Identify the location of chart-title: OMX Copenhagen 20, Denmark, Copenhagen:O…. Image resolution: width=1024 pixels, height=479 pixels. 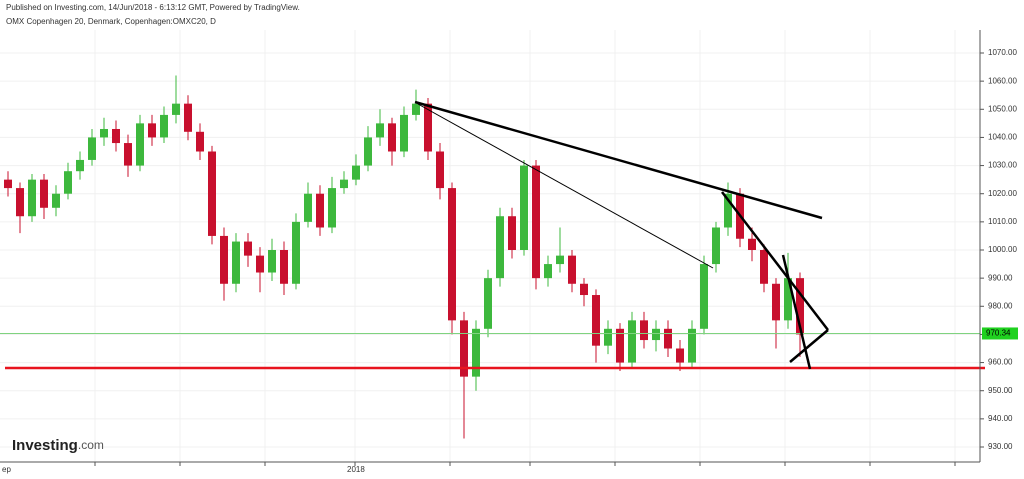
(111, 21).